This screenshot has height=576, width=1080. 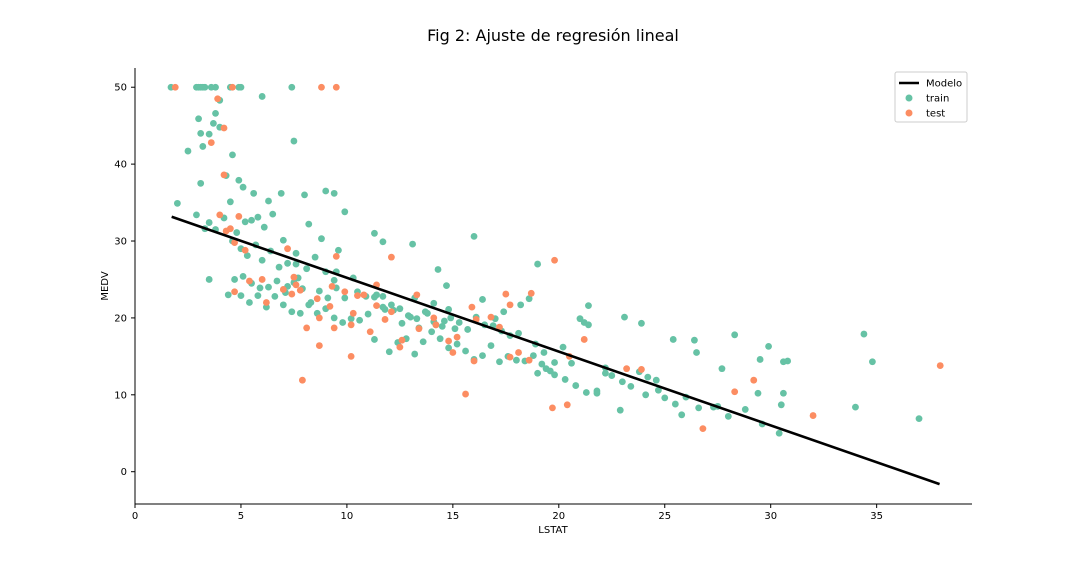 I want to click on x-tick-label: 20, so click(x=558, y=516).